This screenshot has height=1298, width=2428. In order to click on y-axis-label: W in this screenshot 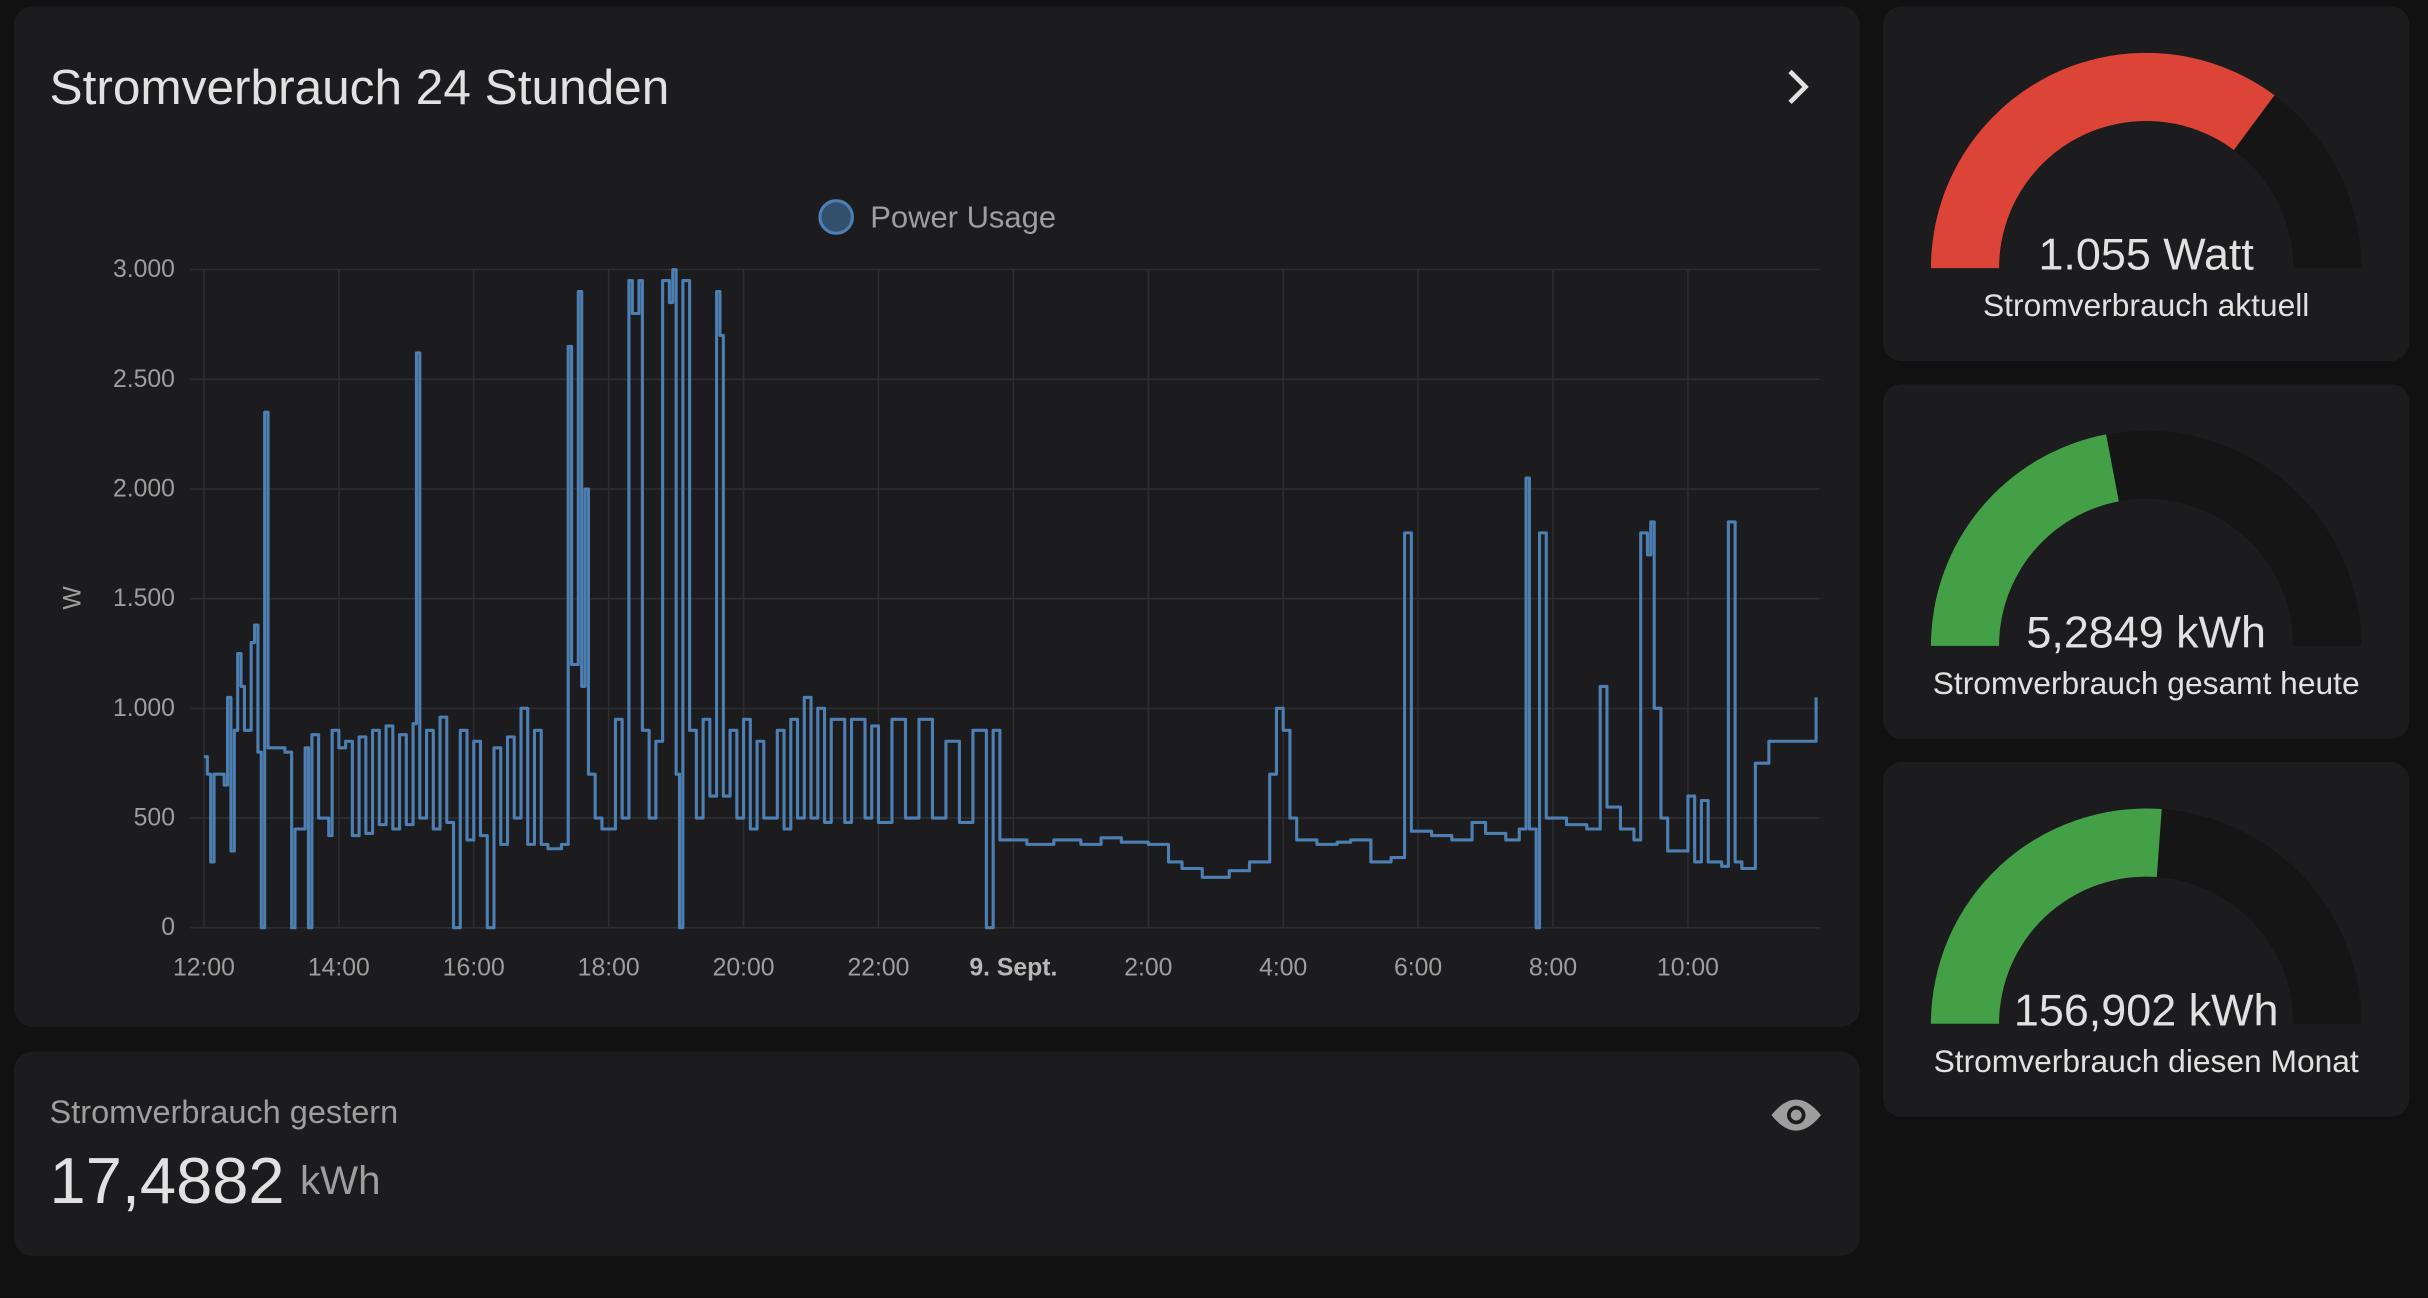, I will do `click(72, 598)`.